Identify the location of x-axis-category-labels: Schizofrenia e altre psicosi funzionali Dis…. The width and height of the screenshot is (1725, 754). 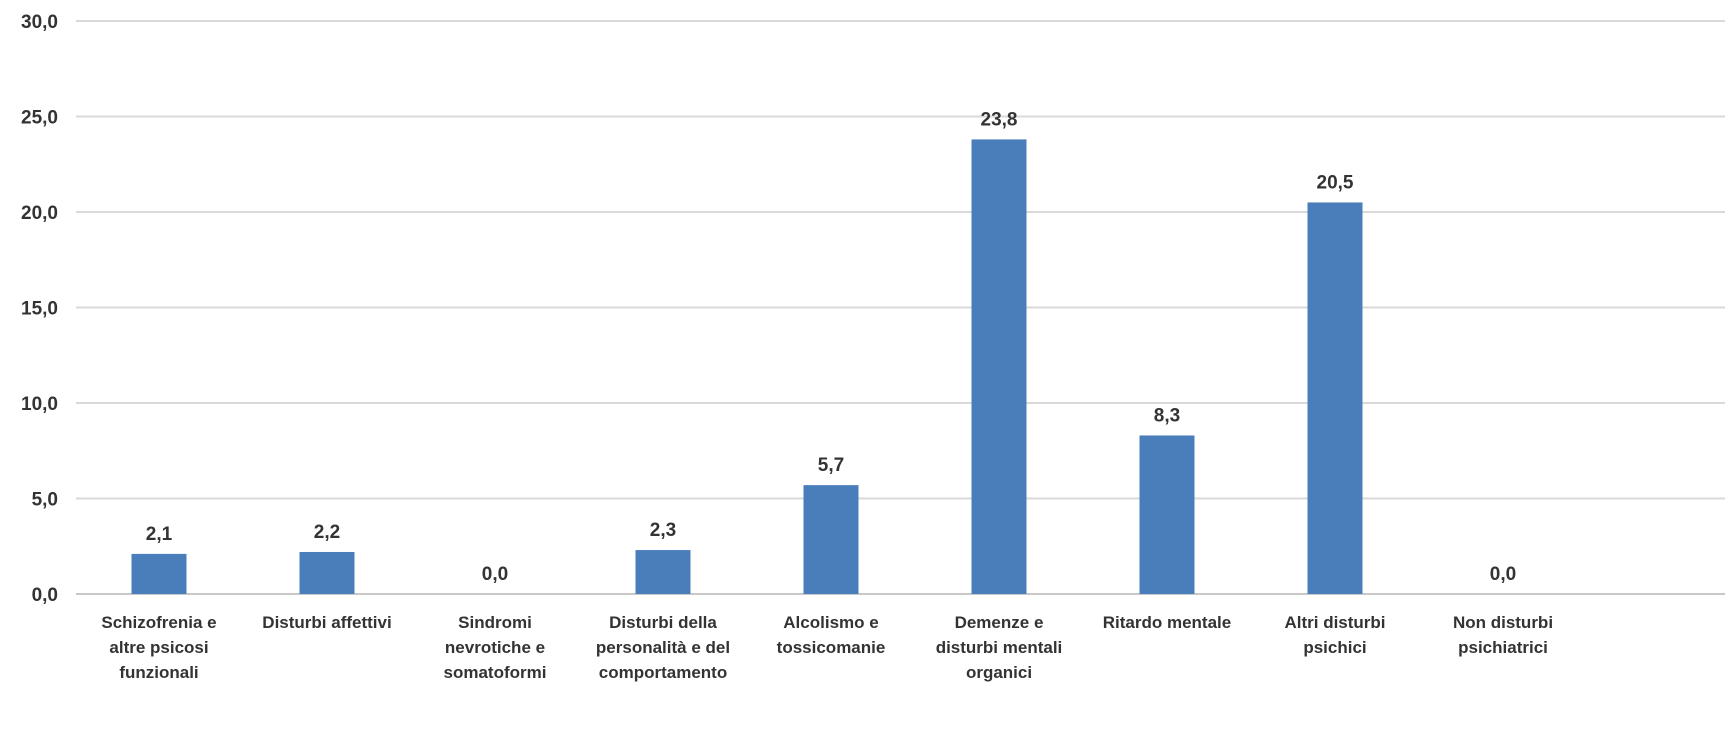
(827, 647).